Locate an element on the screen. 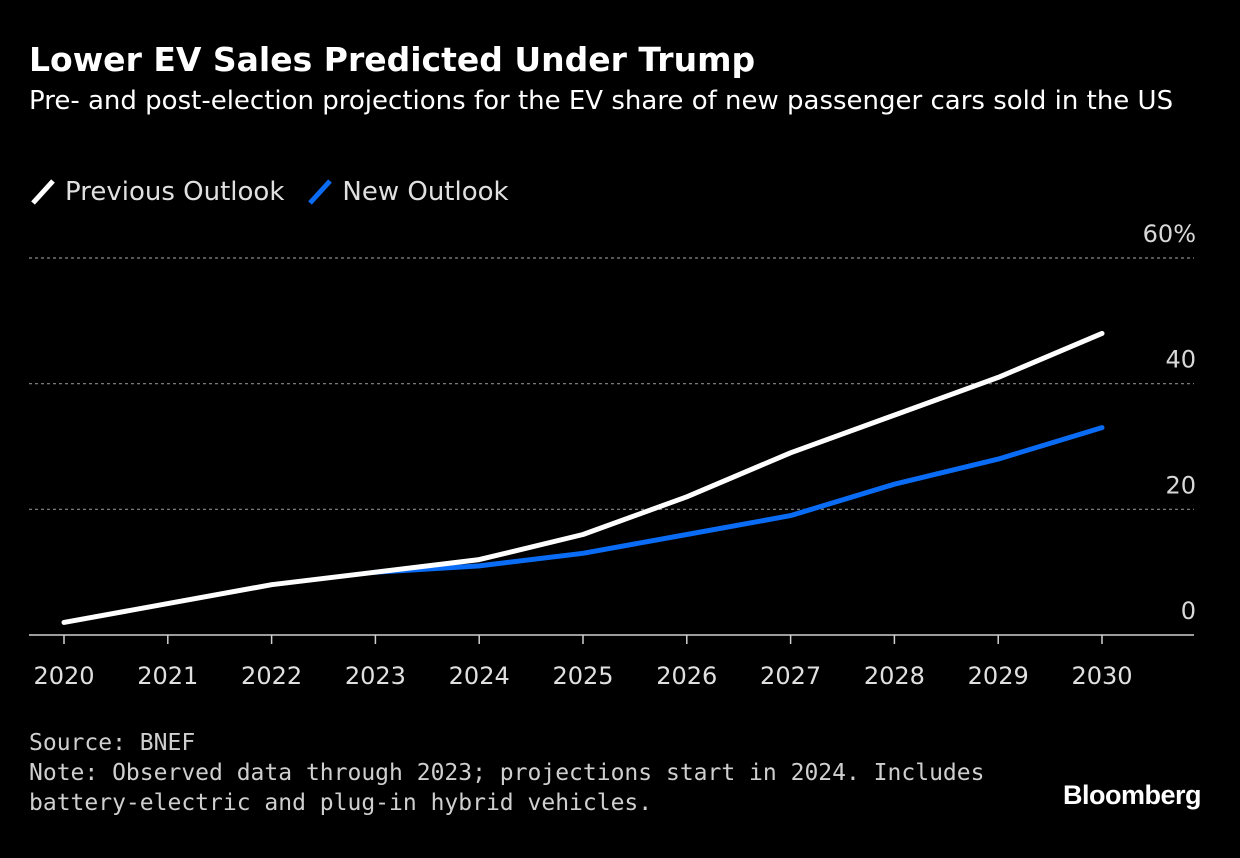 The image size is (1240, 858). legend-item-previous-outlook: Previous Outlook is located at coordinates (156, 192).